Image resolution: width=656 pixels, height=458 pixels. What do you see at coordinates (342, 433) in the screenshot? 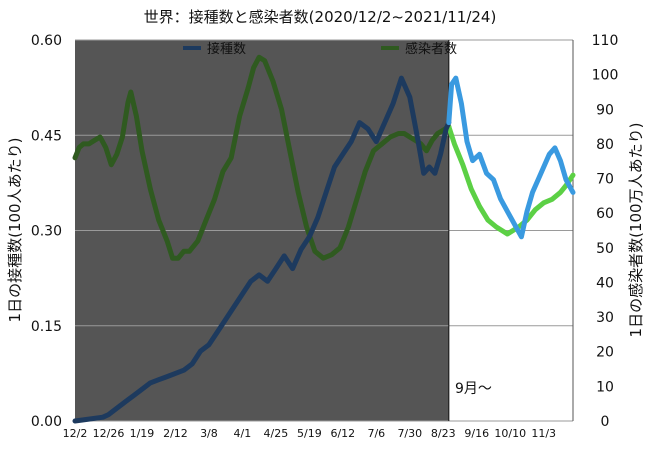
I see `x-tick-label: 6/12` at bounding box center [342, 433].